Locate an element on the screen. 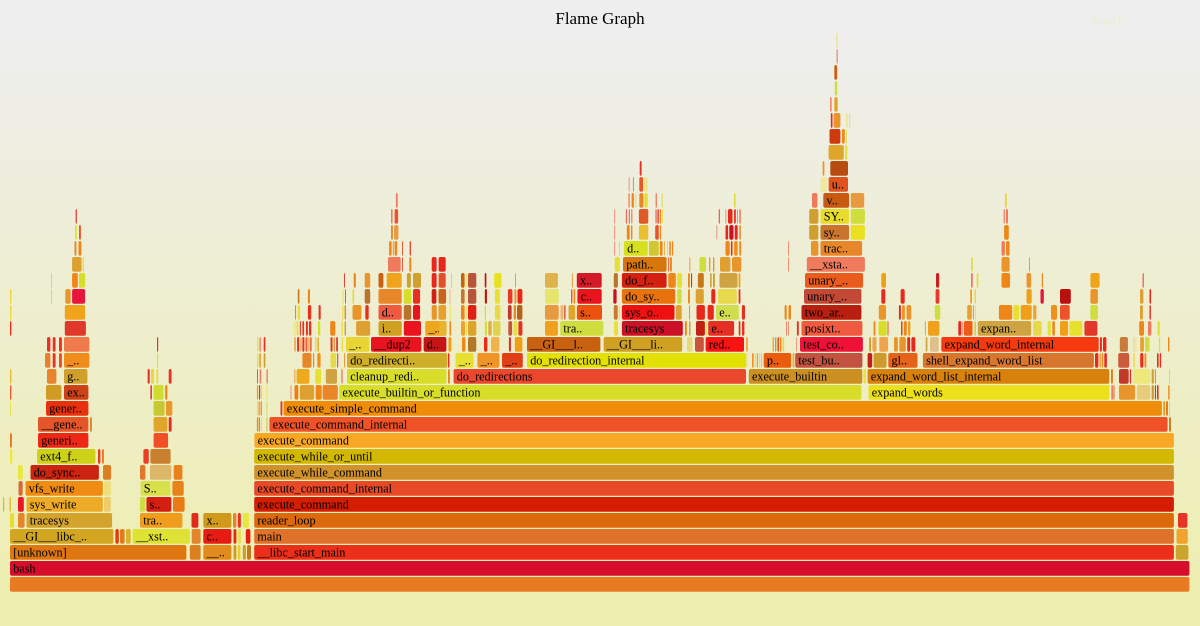  svg-text: execute_while_or_until is located at coordinates (315, 456).